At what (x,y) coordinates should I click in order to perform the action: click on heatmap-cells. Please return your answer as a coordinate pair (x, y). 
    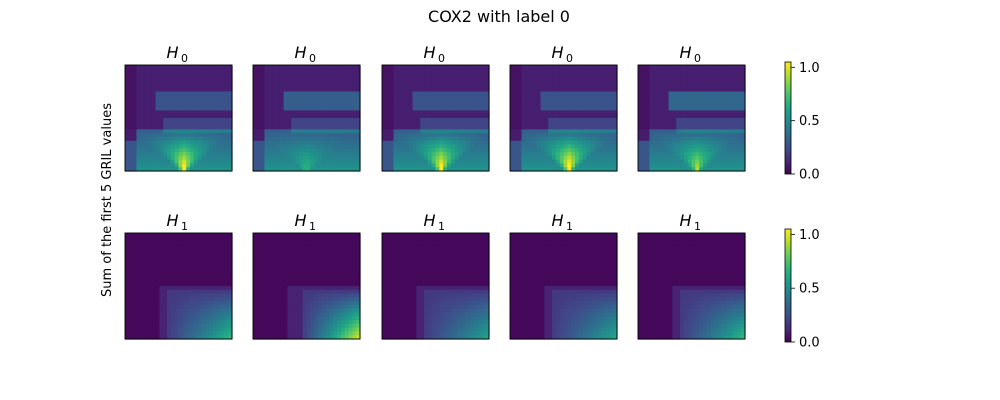
    Looking at the image, I should click on (436, 118).